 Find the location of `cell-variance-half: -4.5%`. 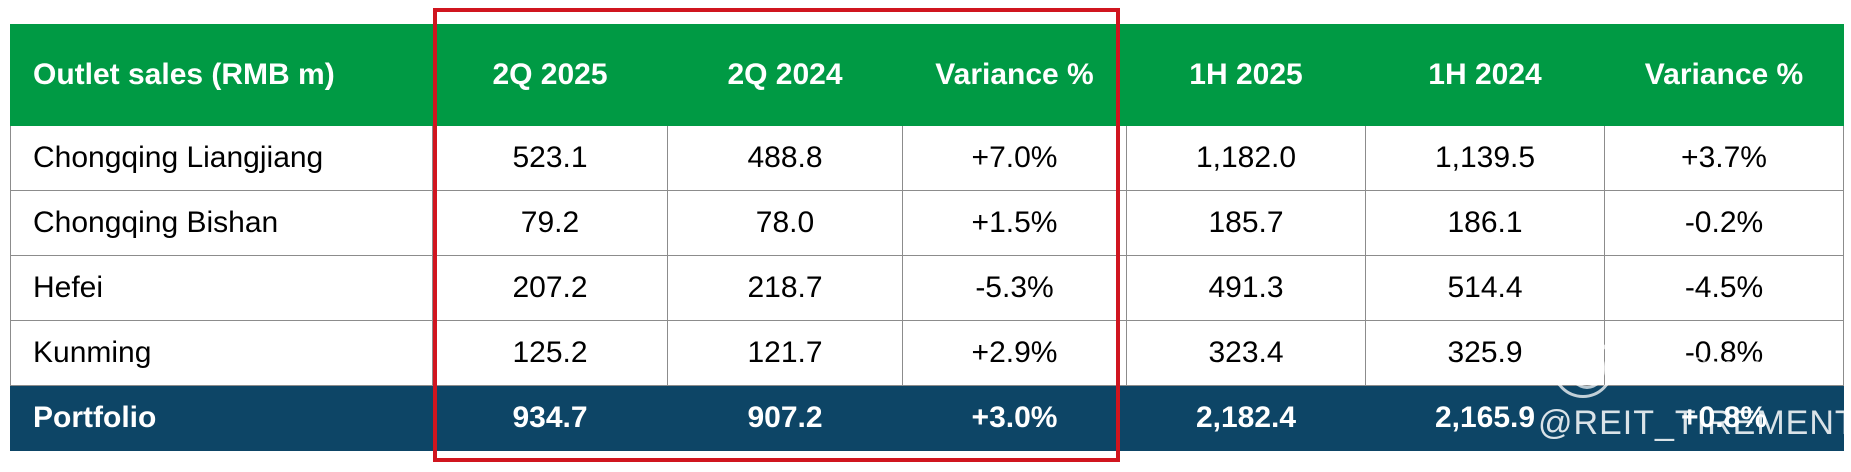

cell-variance-half: -4.5% is located at coordinates (1724, 288).